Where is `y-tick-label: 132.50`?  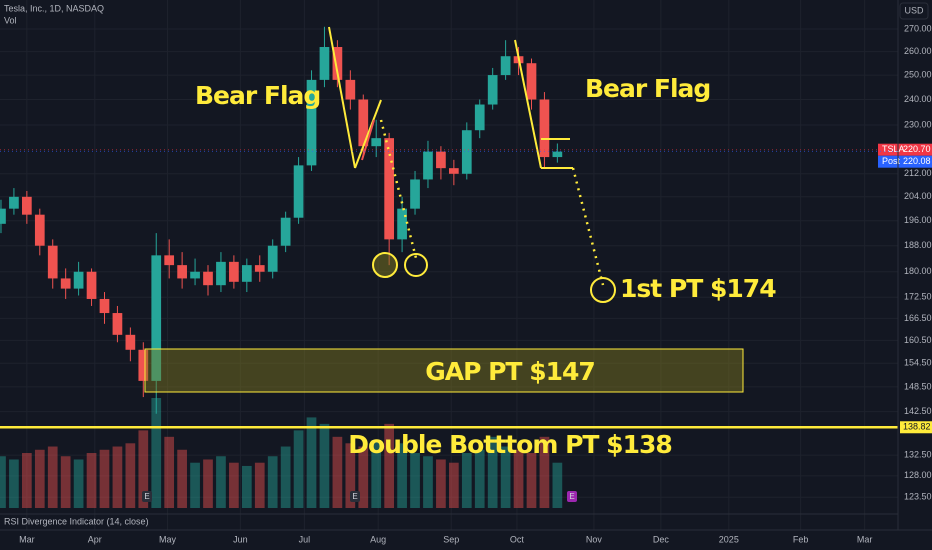 y-tick-label: 132.50 is located at coordinates (918, 455).